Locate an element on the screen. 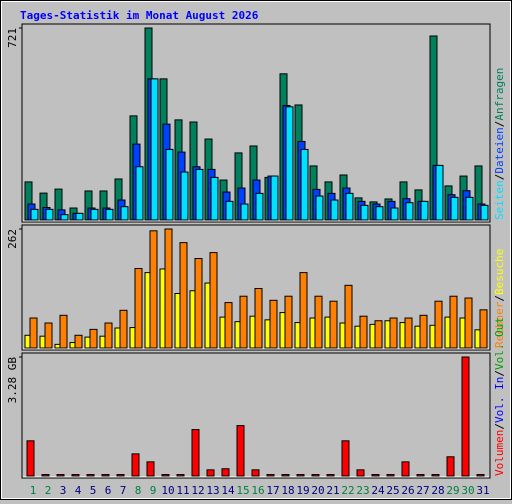 The image size is (512, 504). x-tick-label: 14 is located at coordinates (228, 490).